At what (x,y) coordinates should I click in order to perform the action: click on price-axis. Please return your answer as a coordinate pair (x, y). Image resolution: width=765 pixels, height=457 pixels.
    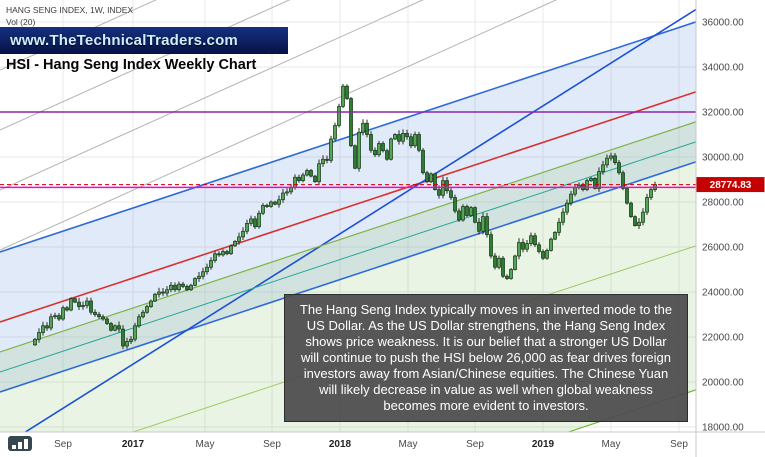
    Looking at the image, I should click on (730, 216).